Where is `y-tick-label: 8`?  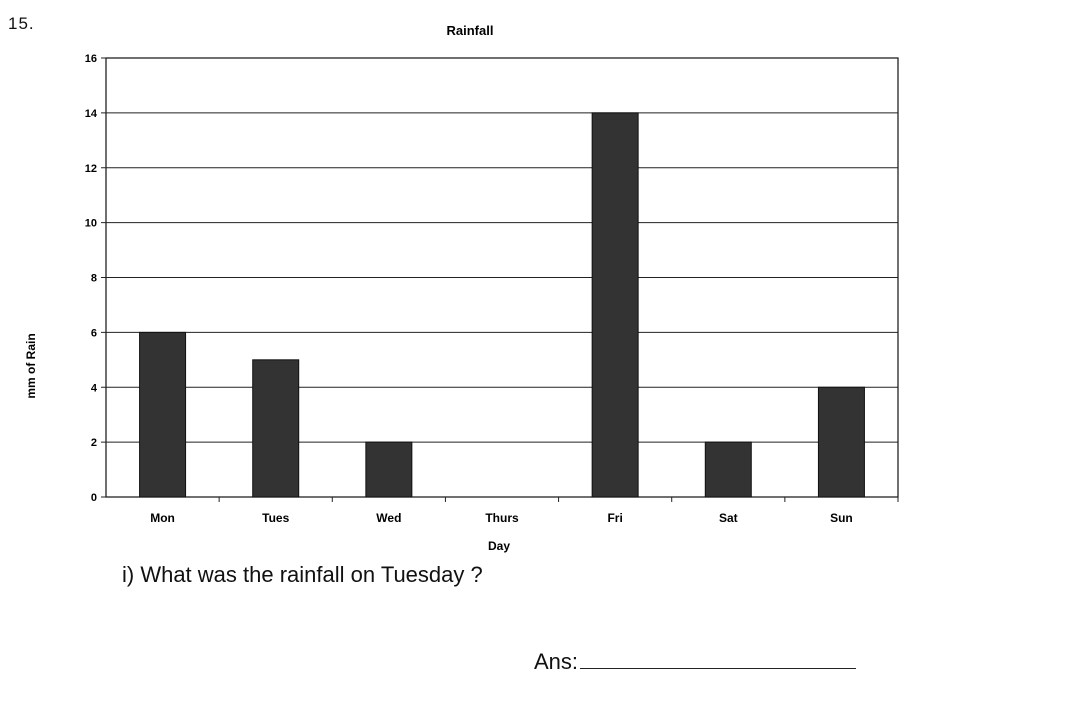 y-tick-label: 8 is located at coordinates (94, 279).